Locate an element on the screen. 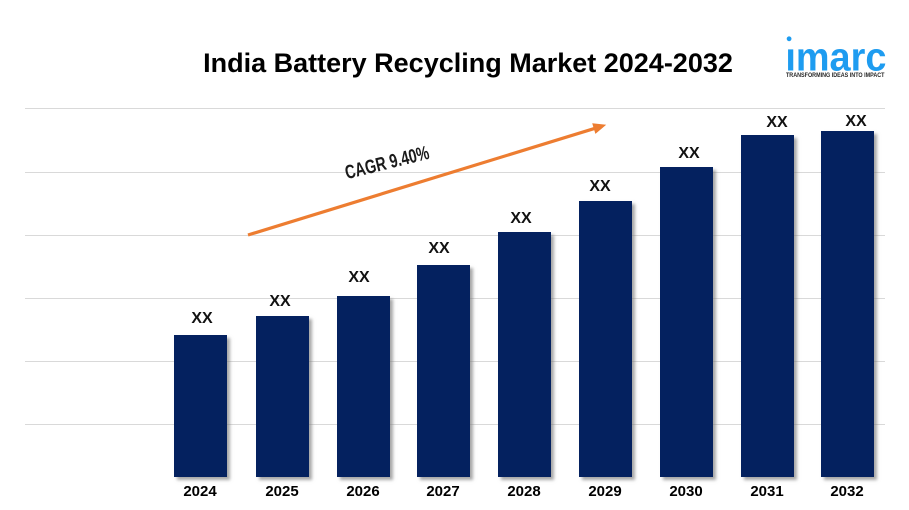 The height and width of the screenshot is (510, 909). svg-text: TRANSFORMING IDEAS INTO IMPACT is located at coordinates (835, 76).